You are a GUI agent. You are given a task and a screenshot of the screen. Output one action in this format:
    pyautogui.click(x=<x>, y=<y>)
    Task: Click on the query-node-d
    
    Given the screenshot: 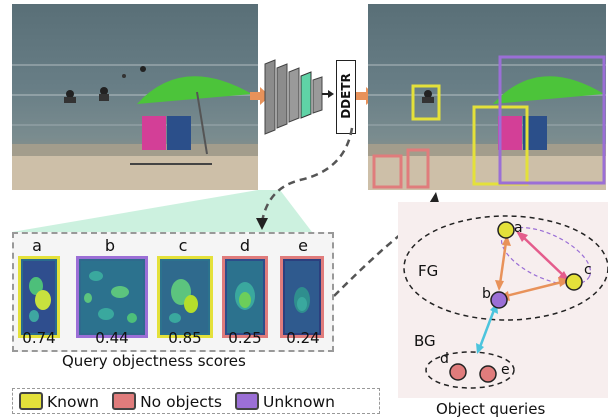 What is the action you would take?
    pyautogui.click(x=458, y=372)
    